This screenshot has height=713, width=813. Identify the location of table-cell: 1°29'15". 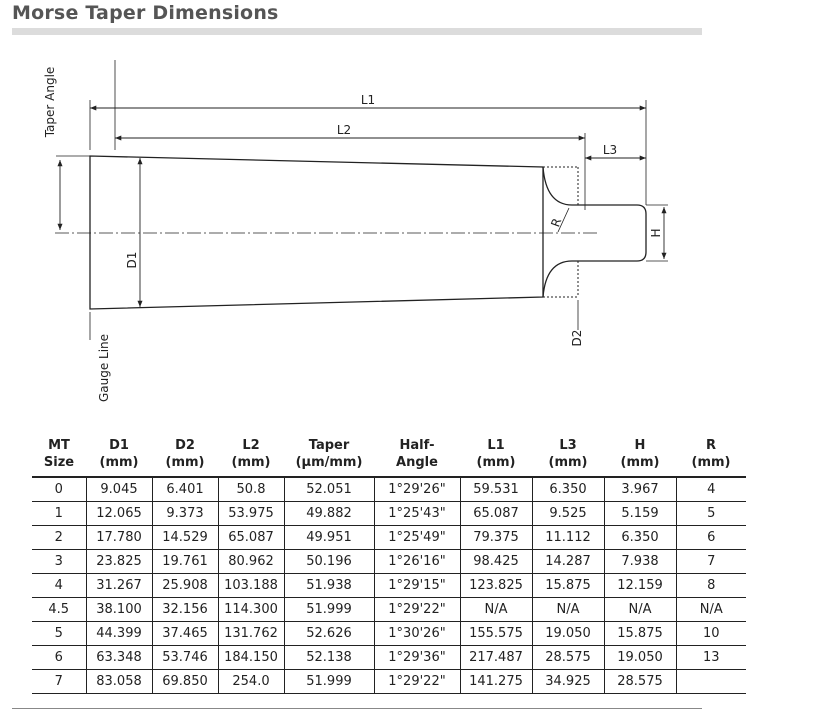
(417, 585).